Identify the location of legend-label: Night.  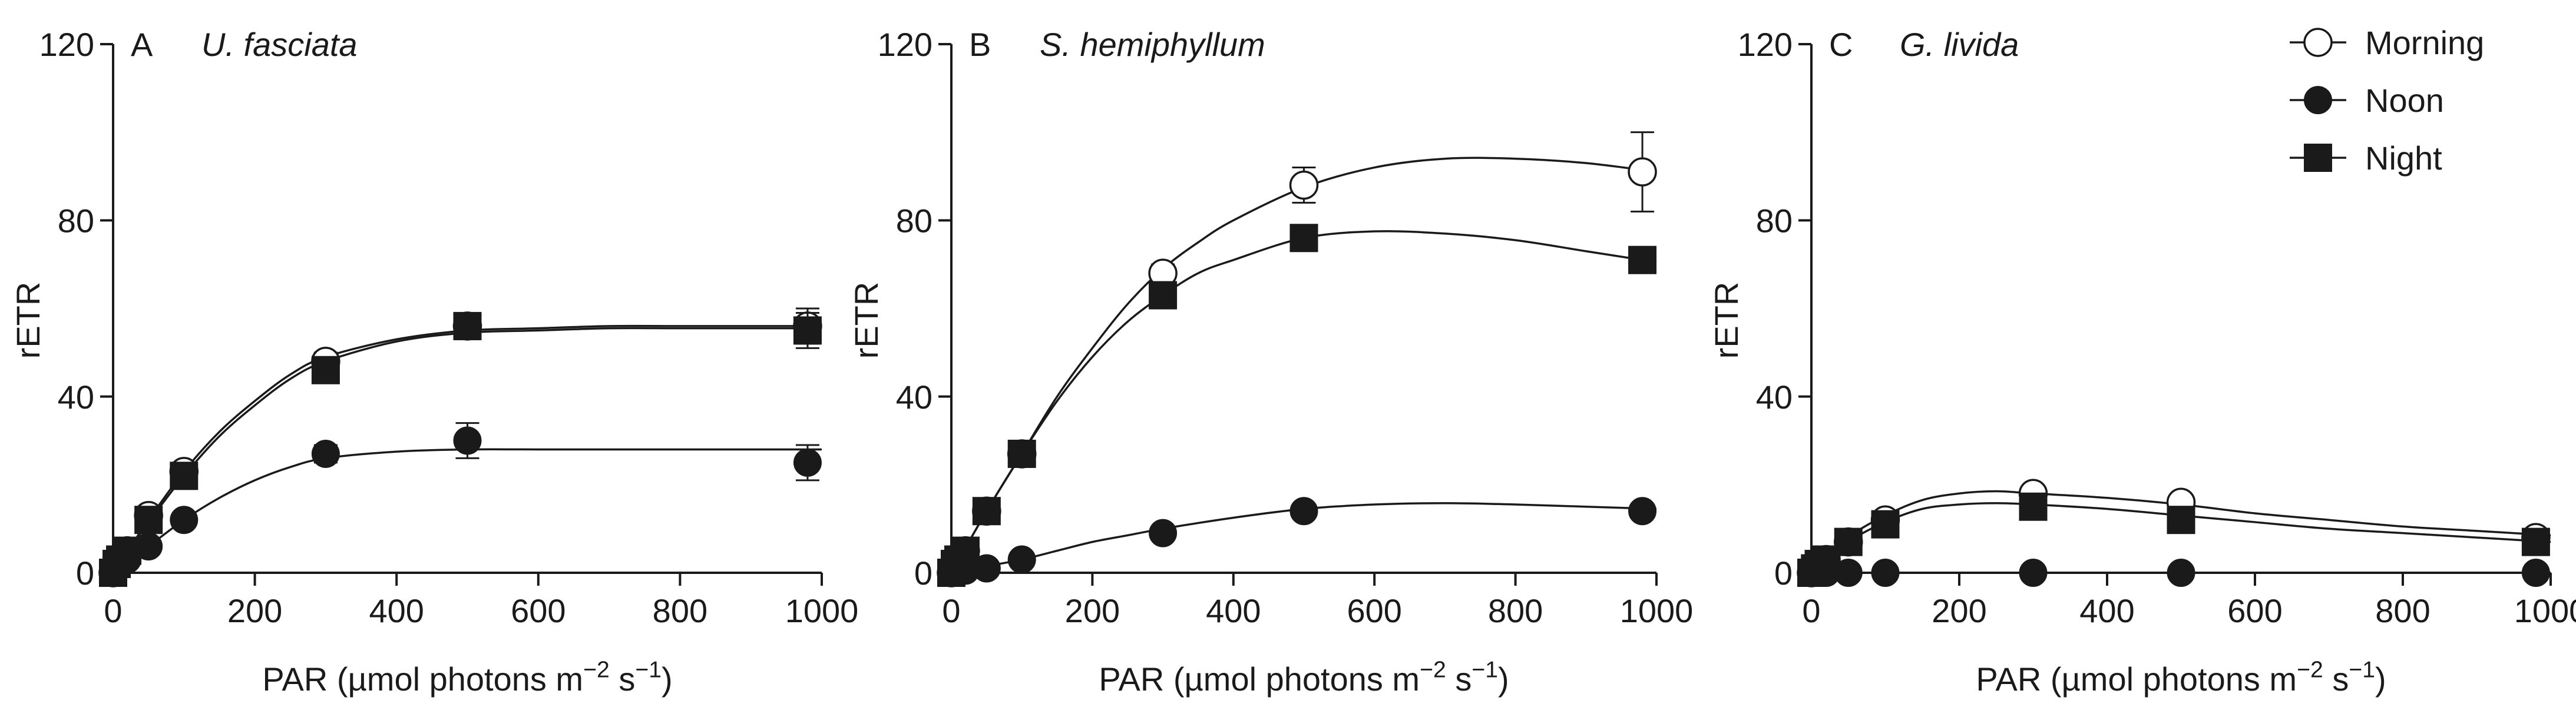
(2403, 159).